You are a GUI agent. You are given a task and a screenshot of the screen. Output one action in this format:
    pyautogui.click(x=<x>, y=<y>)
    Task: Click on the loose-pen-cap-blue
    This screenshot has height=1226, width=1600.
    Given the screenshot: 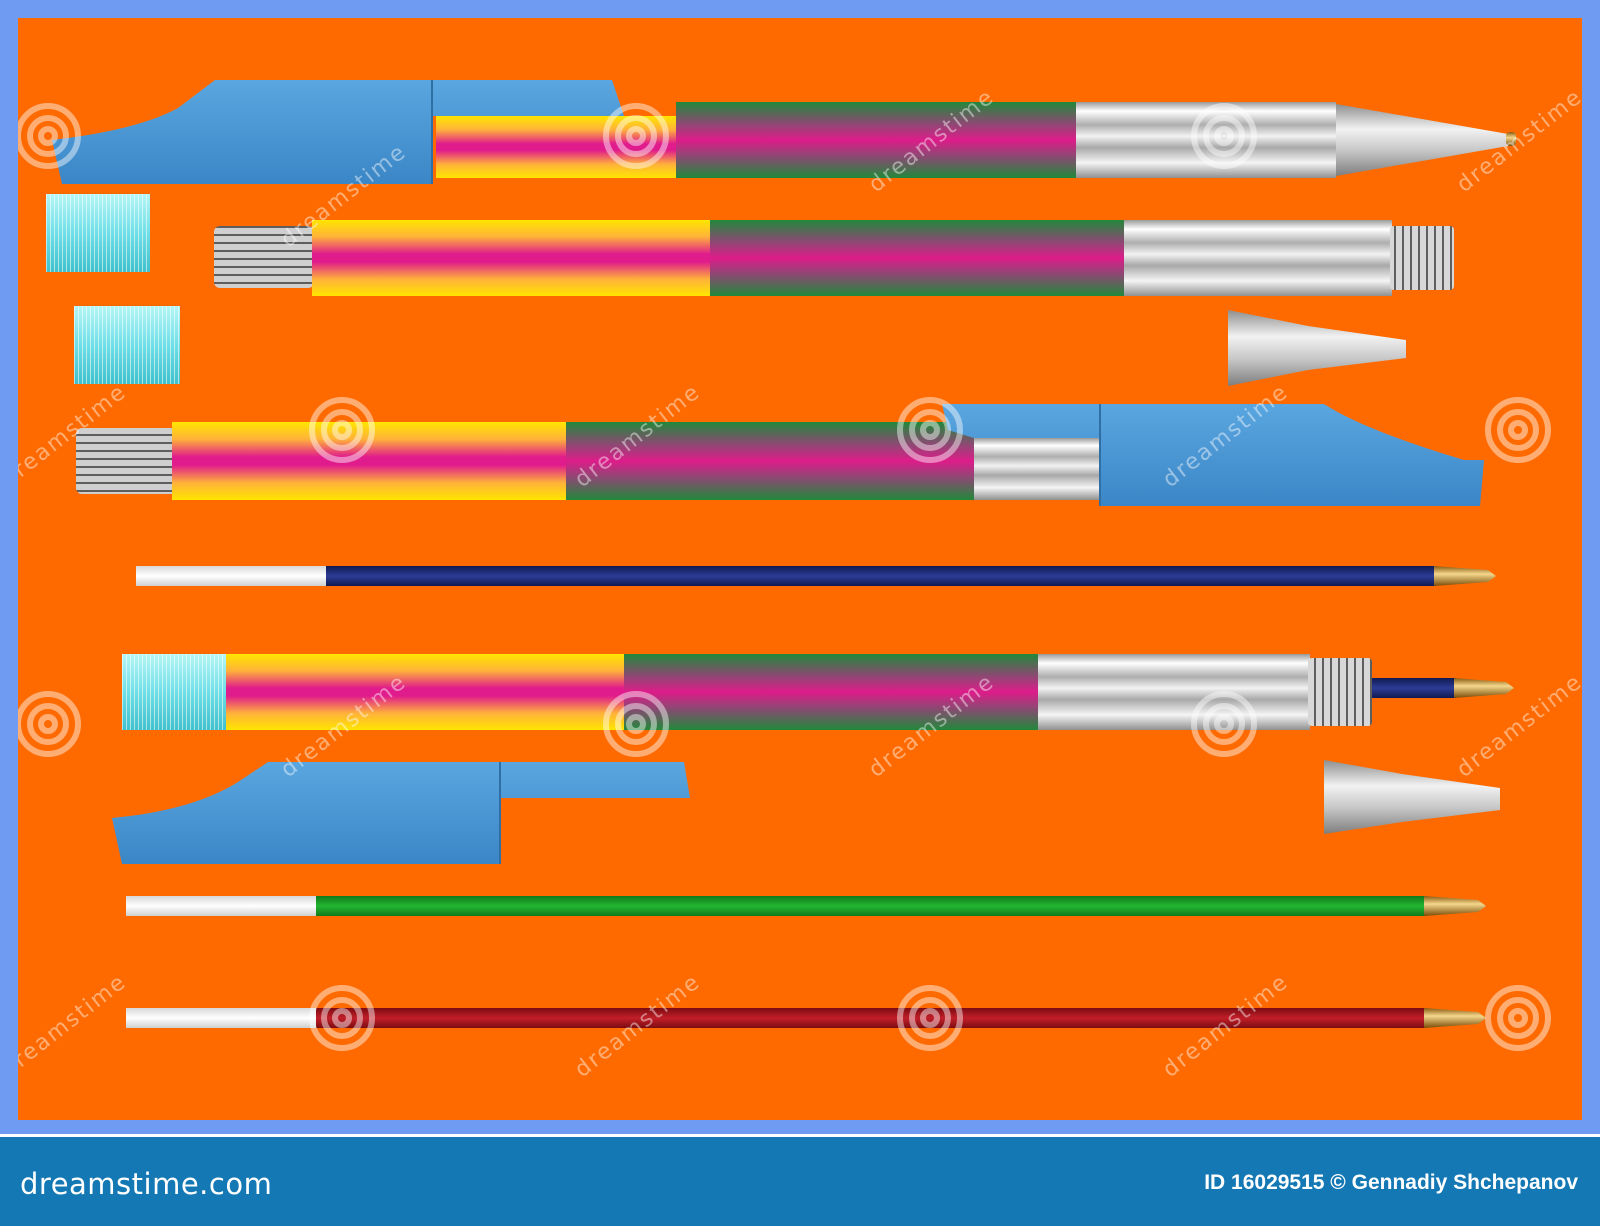 What is the action you would take?
    pyautogui.click(x=401, y=813)
    